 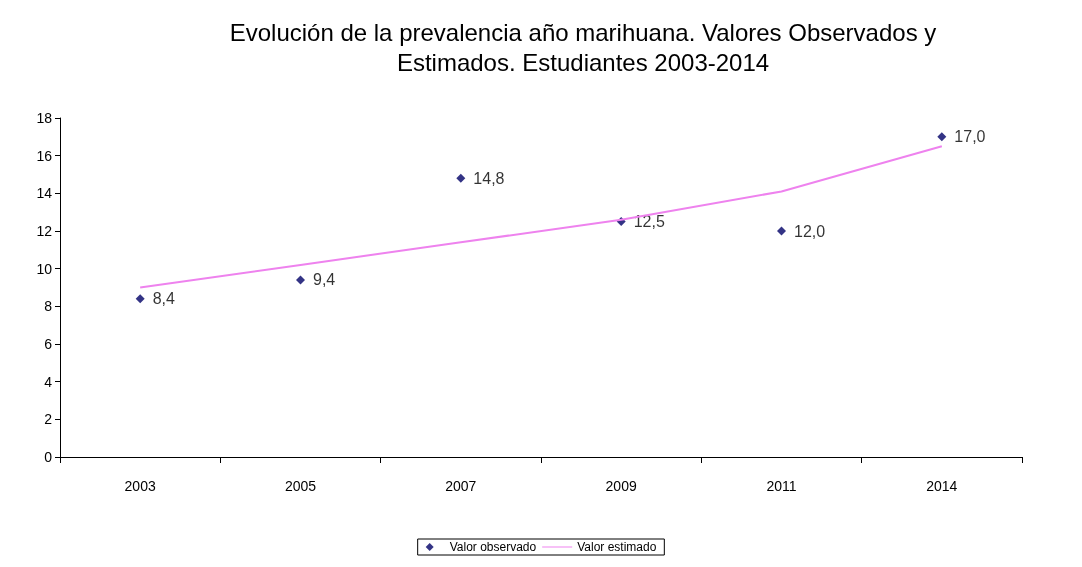 I want to click on y-tick-label: 8, so click(x=48, y=306).